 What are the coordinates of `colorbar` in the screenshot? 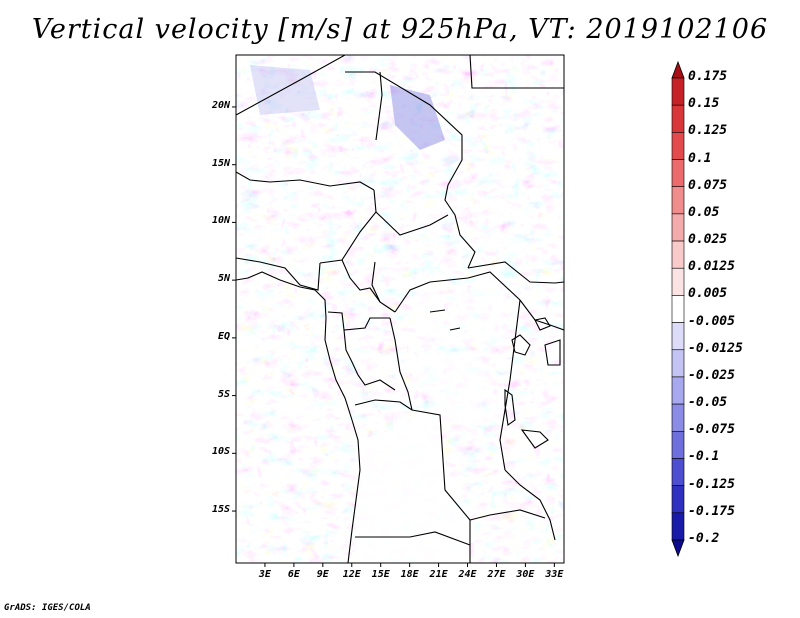 It's located at (678, 309).